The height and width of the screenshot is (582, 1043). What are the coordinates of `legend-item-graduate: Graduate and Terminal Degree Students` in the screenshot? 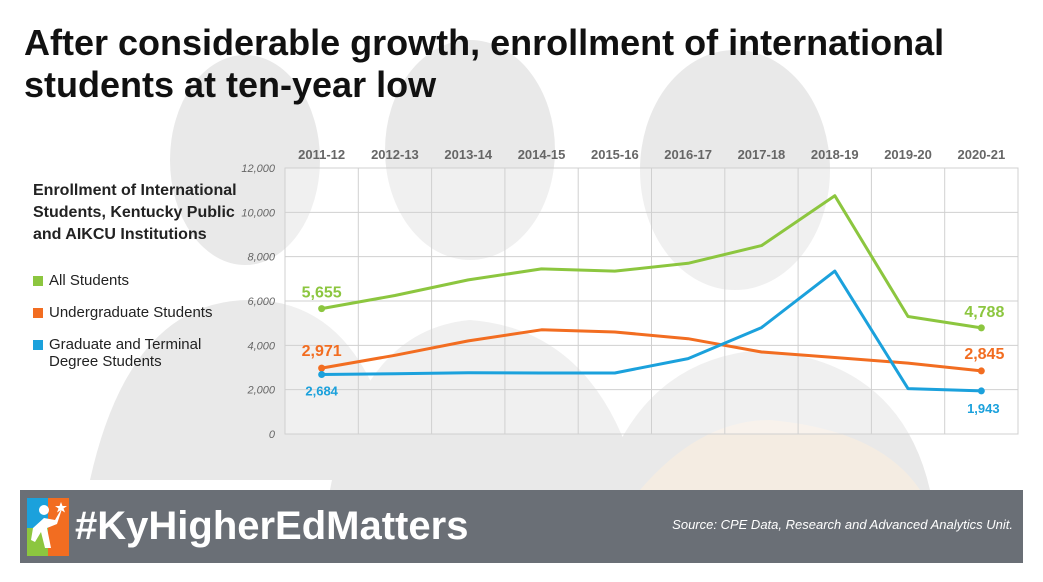 It's located at (140, 353).